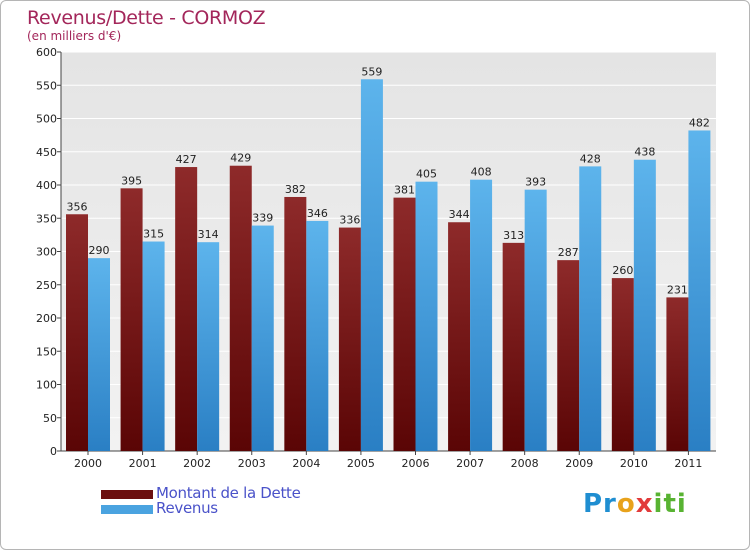 The image size is (750, 550). Describe the element at coordinates (349, 220) in the screenshot. I see `data-label: 336` at that location.